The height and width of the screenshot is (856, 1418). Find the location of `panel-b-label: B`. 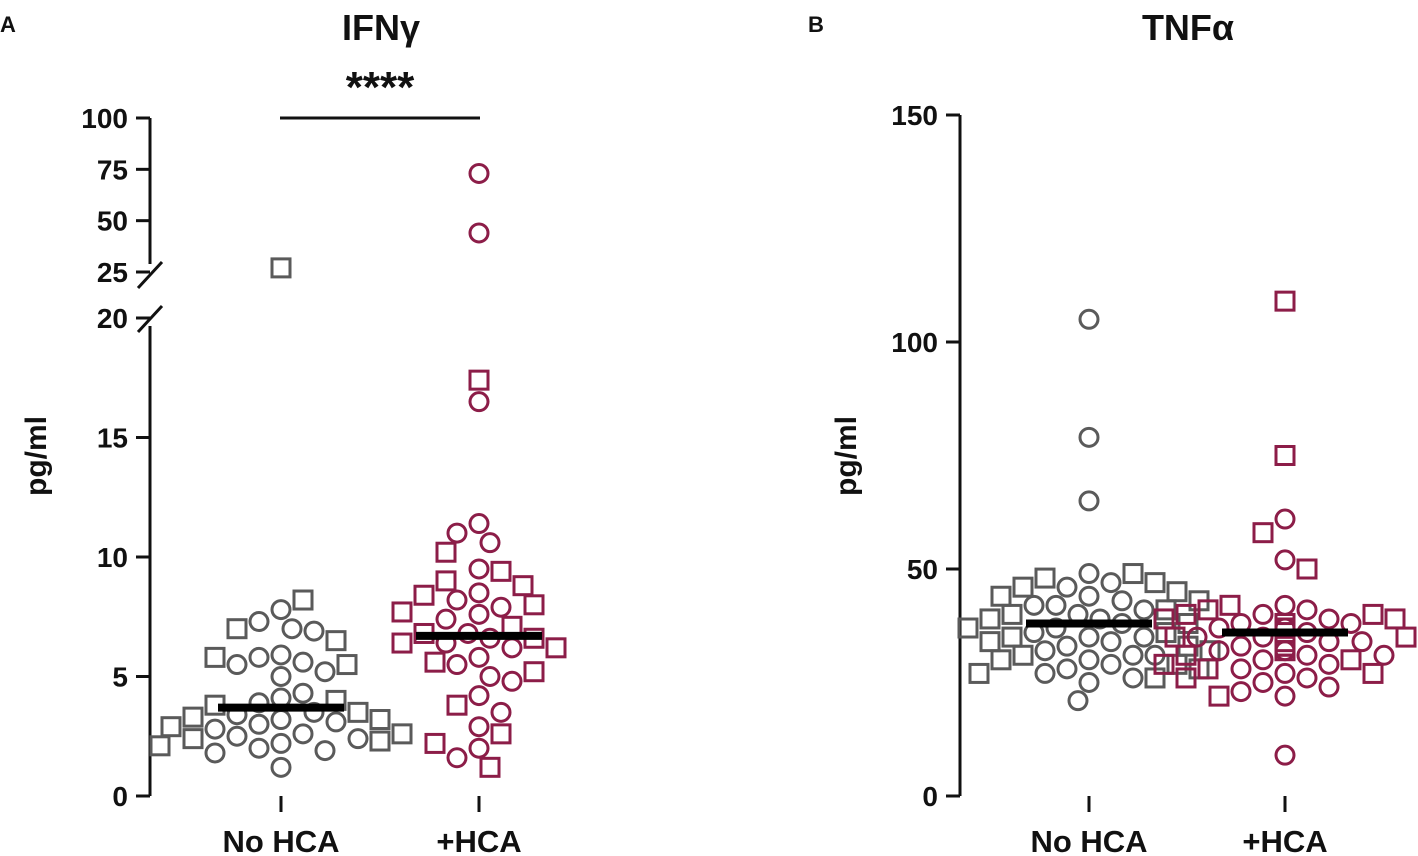

panel-b-label: B is located at coordinates (816, 24).